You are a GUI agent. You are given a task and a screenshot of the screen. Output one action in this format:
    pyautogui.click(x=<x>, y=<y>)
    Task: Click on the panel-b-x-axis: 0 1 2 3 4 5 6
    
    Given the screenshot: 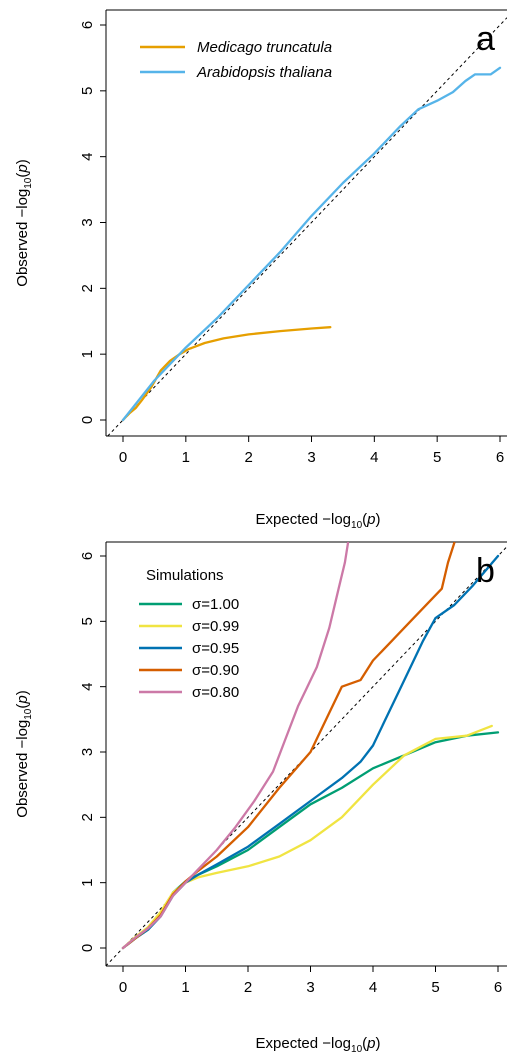 What is the action you would take?
    pyautogui.click(x=310, y=981)
    